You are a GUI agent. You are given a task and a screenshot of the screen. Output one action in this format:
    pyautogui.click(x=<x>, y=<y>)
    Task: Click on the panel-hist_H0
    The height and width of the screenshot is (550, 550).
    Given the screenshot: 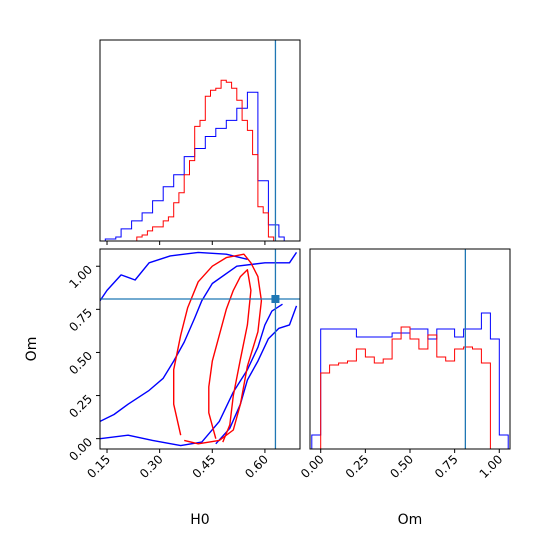 What is the action you would take?
    pyautogui.click(x=200, y=142)
    